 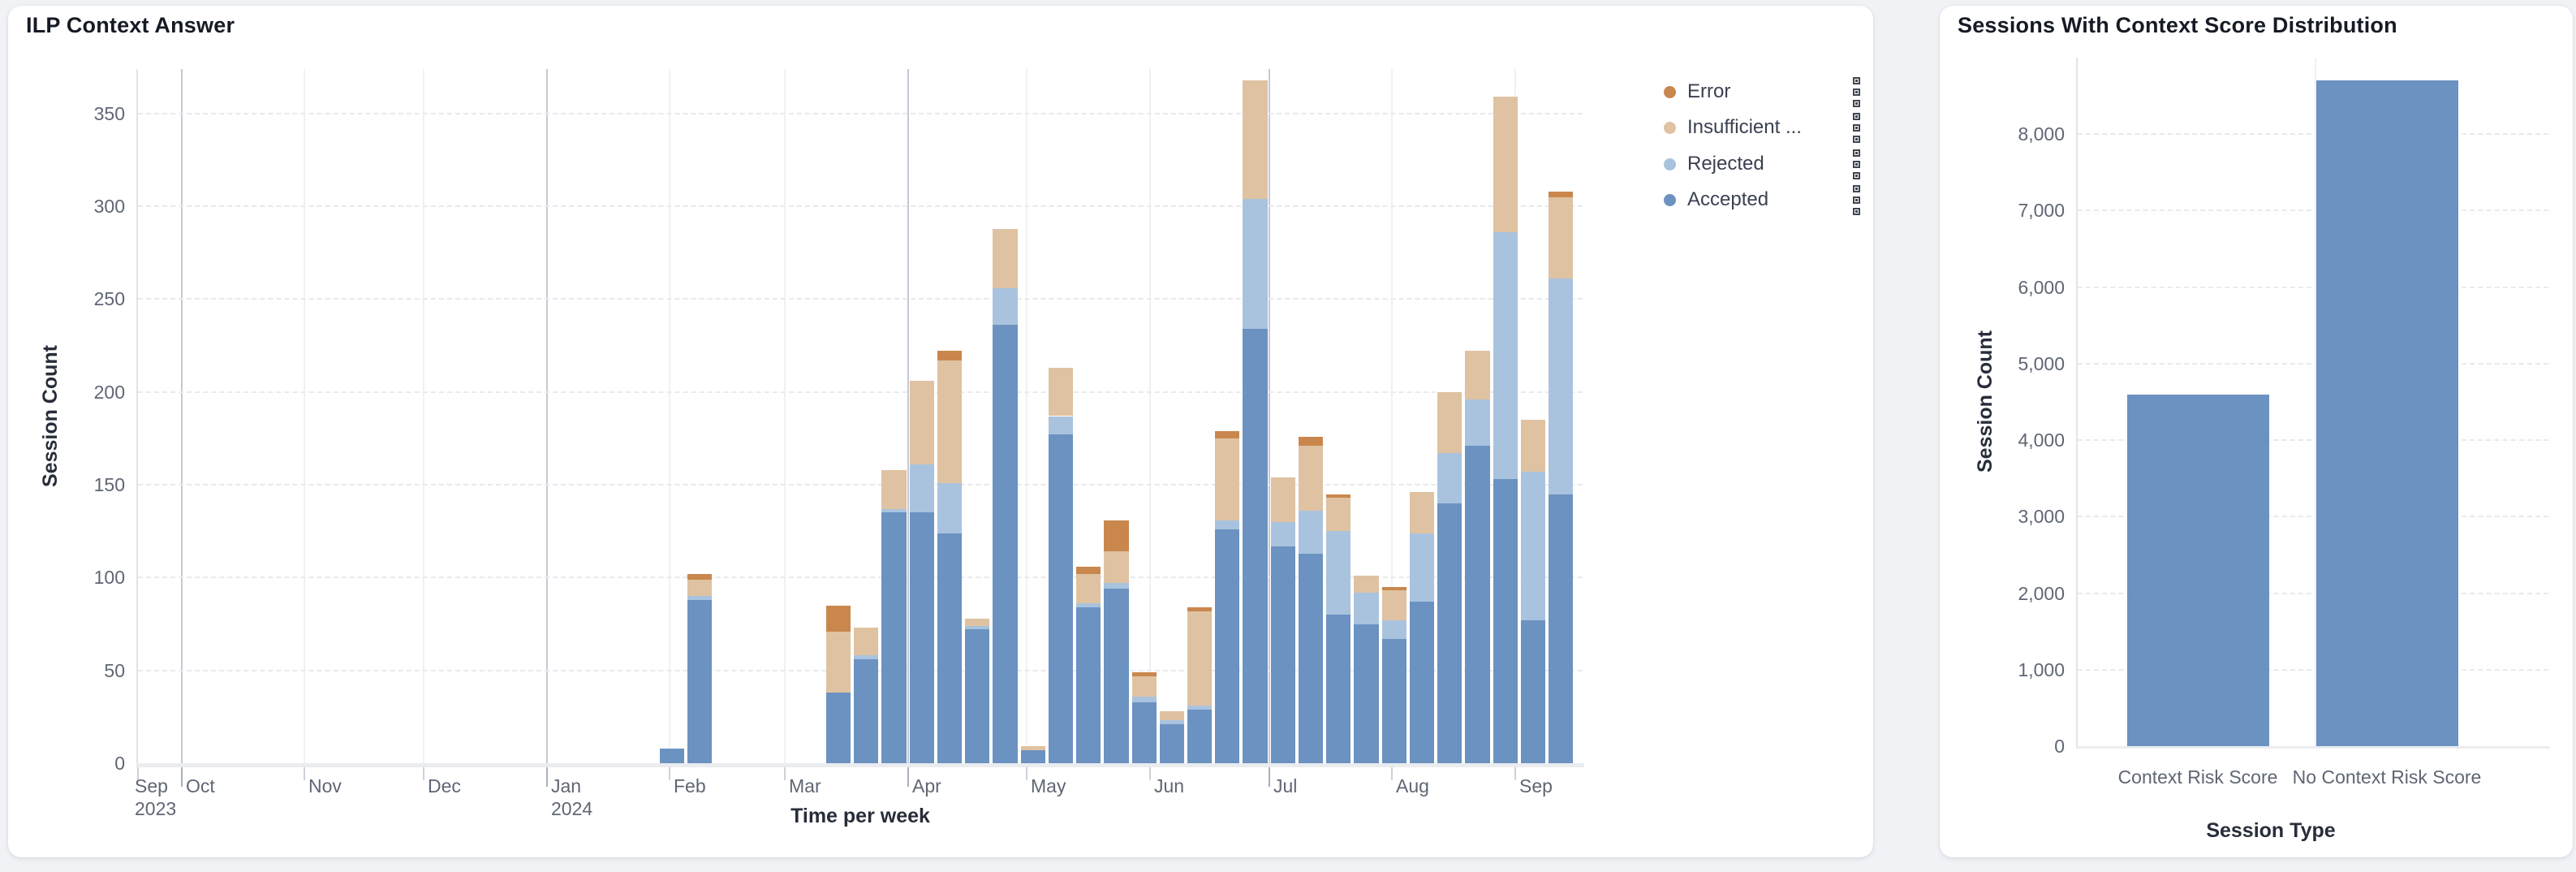 What do you see at coordinates (1763, 164) in the screenshot?
I see `legend-item-rejected: Rejected` at bounding box center [1763, 164].